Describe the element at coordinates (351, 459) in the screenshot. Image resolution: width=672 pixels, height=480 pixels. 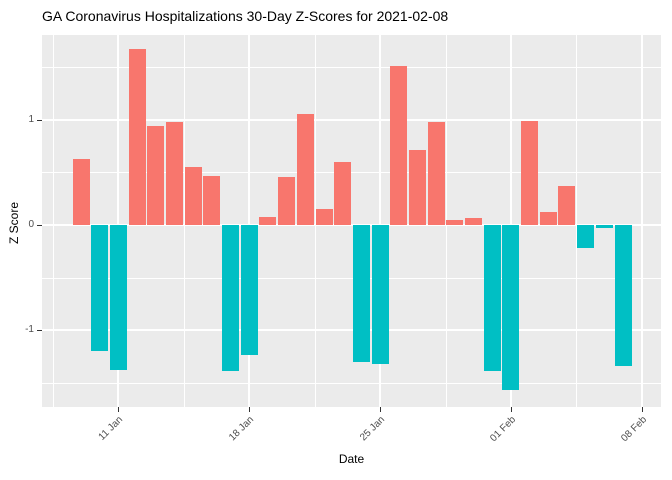
I see `x-axis-title: Date` at that location.